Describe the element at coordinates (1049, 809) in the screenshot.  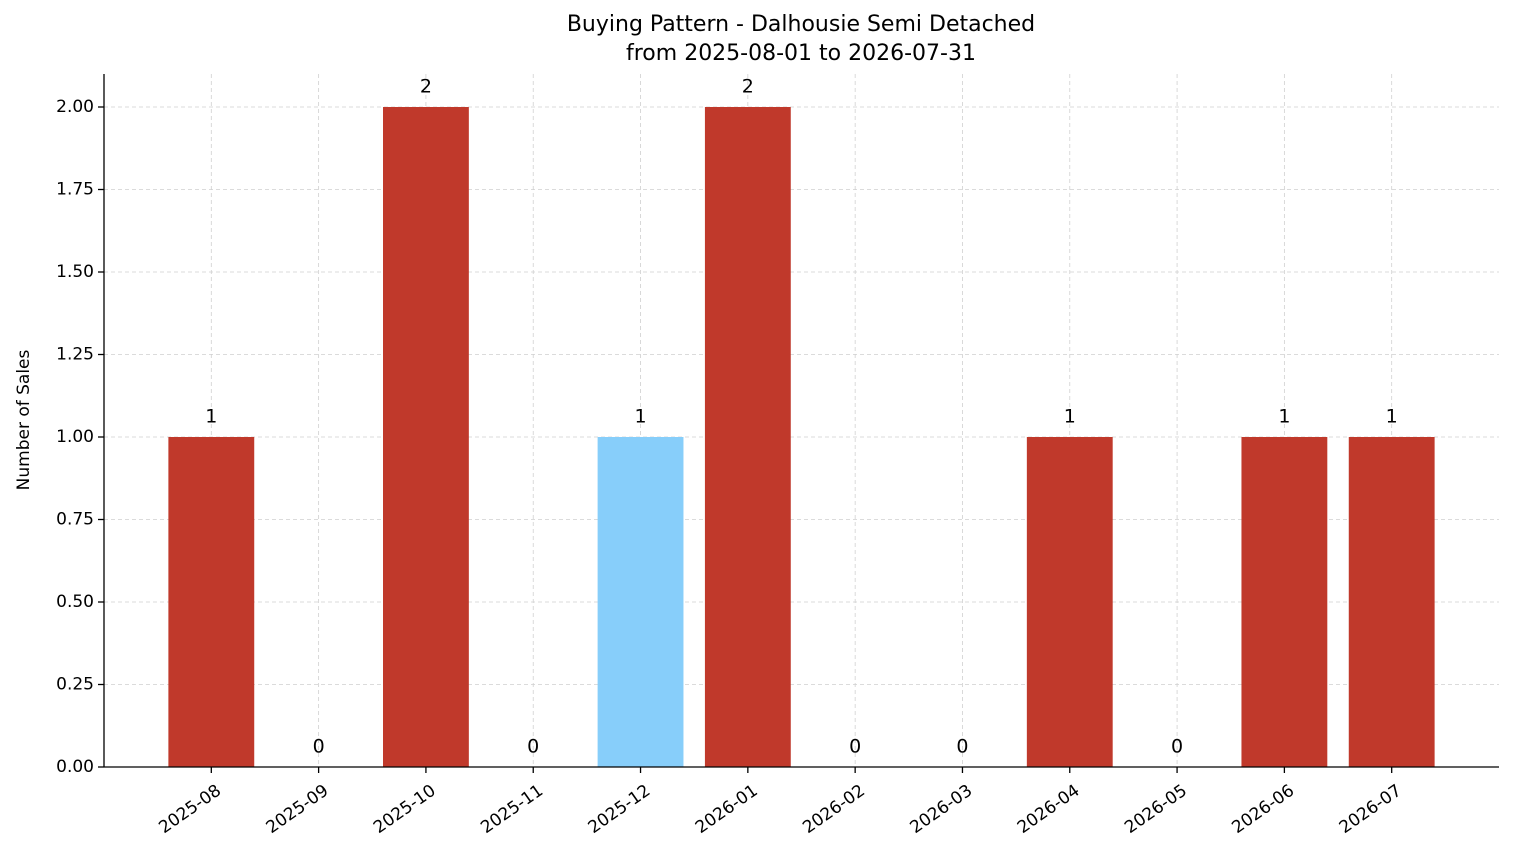
I see `x-tick-label: 2026-04` at that location.